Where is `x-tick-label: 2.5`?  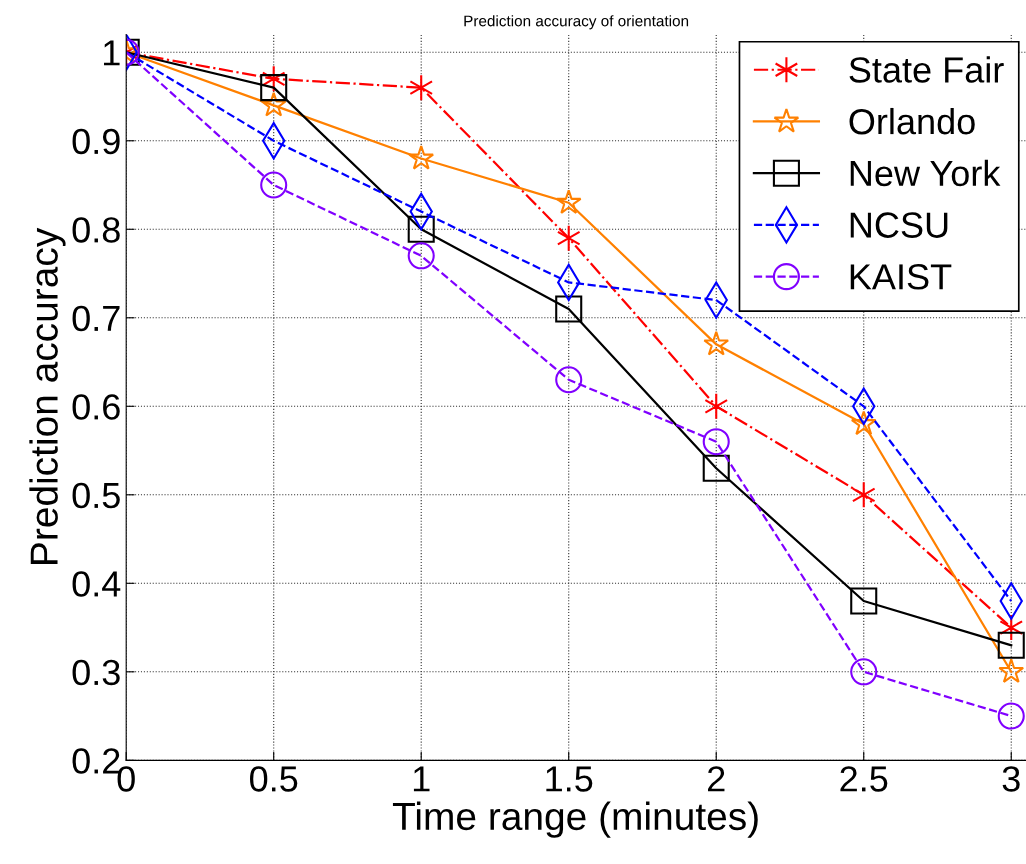 x-tick-label: 2.5 is located at coordinates (864, 779).